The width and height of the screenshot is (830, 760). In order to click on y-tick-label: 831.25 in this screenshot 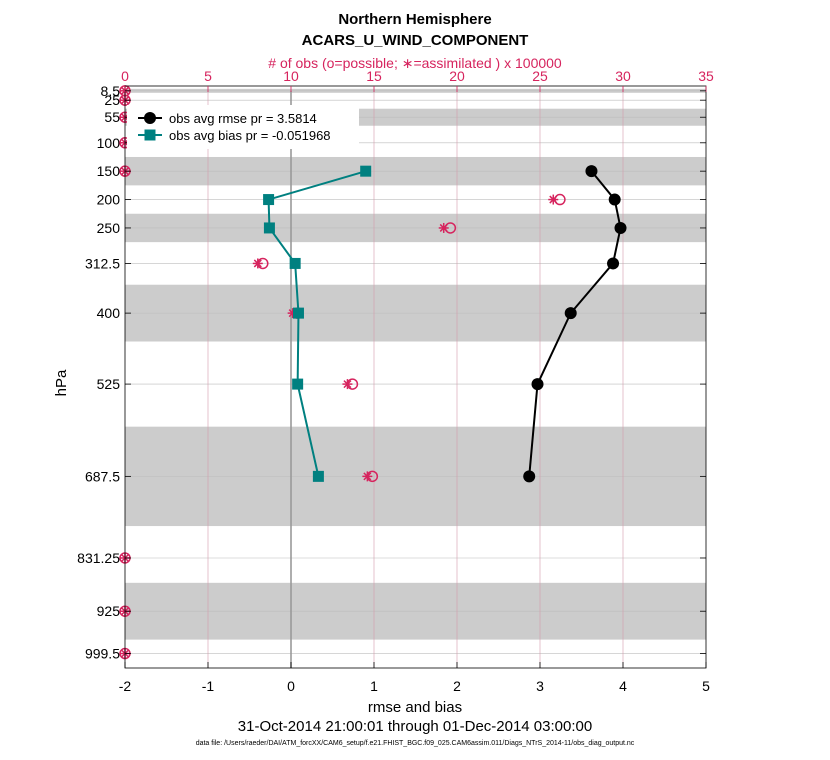, I will do `click(98, 558)`.